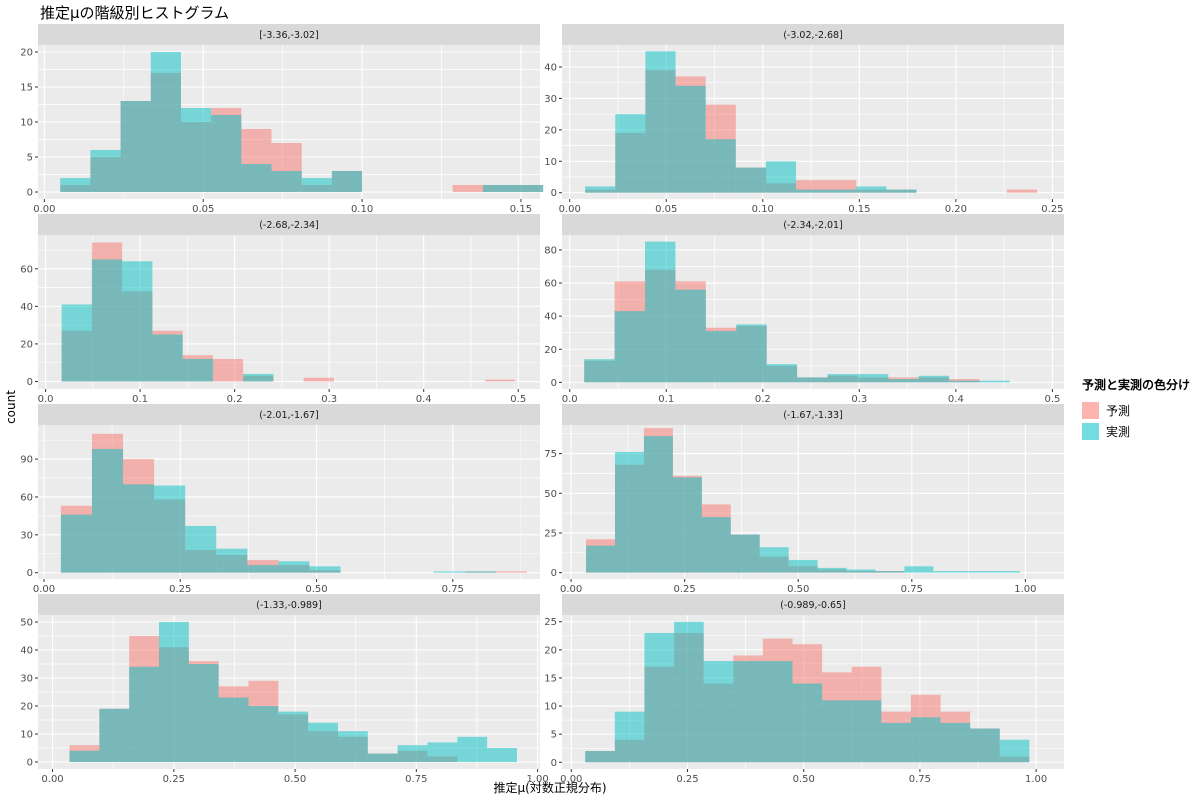  I want to click on y-tick-label: 10, so click(26, 123).